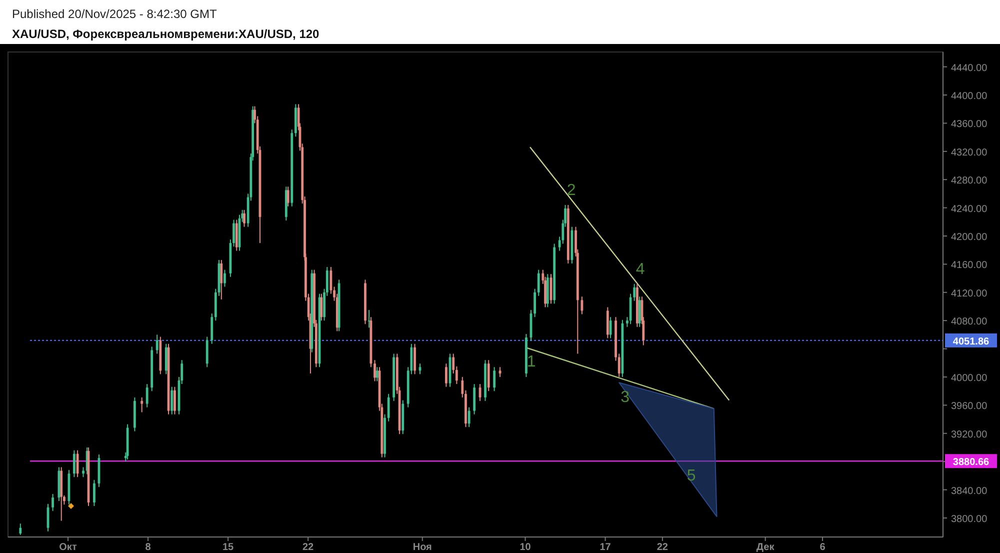 The image size is (1000, 553). Describe the element at coordinates (969, 491) in the screenshot. I see `y-tick-label: 3840.00` at that location.